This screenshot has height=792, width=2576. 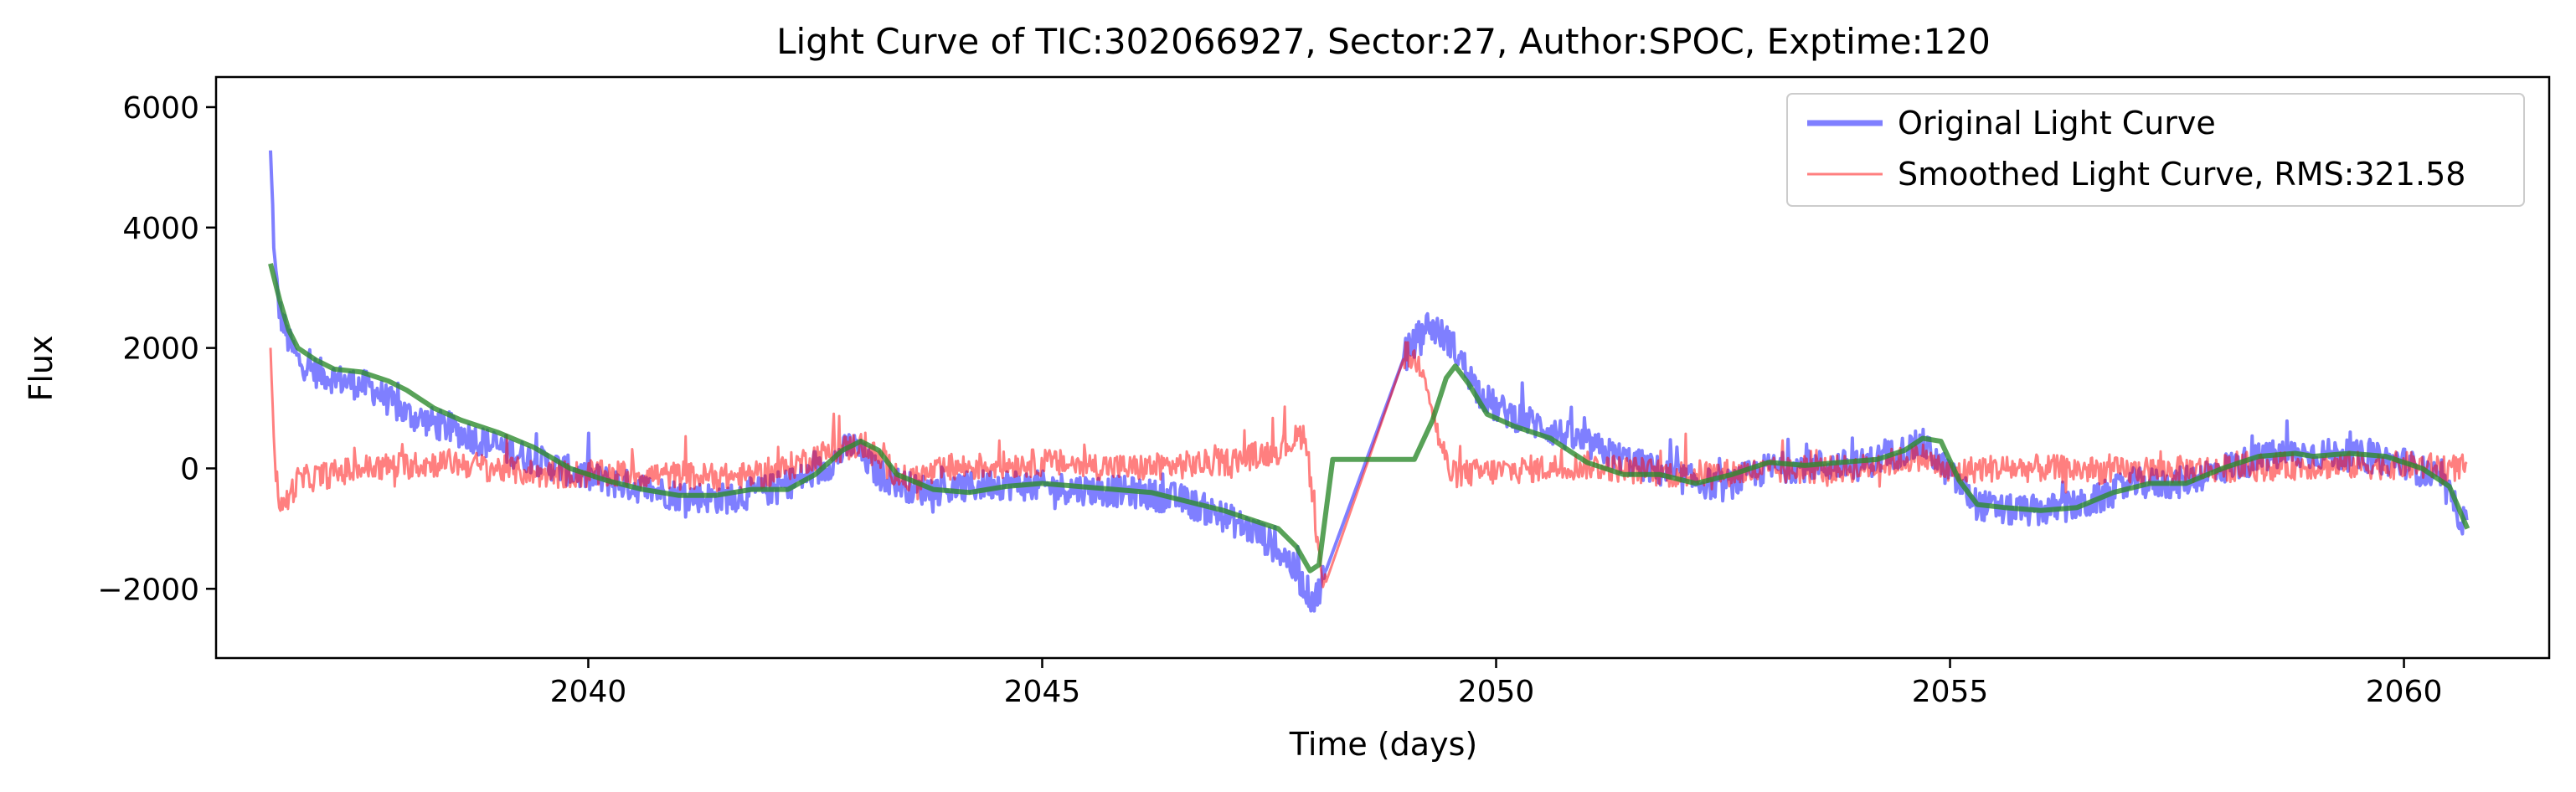 I want to click on y-axis-label: Flux, so click(x=41, y=369).